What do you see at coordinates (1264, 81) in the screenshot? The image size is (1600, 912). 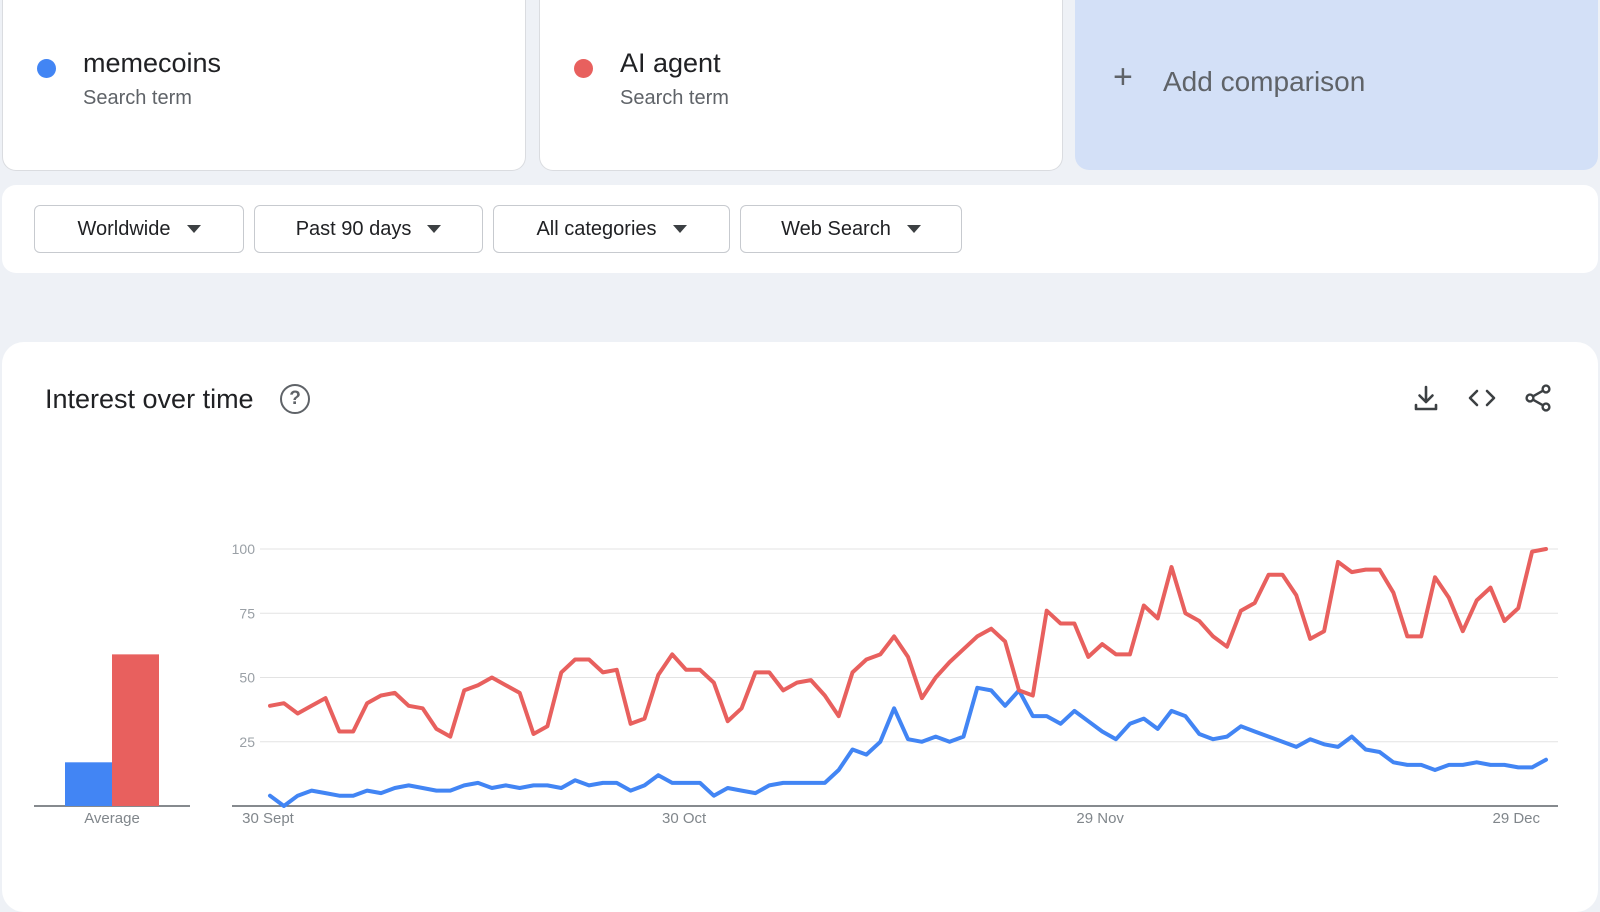 I see `add-comparison-label: Add comparison` at bounding box center [1264, 81].